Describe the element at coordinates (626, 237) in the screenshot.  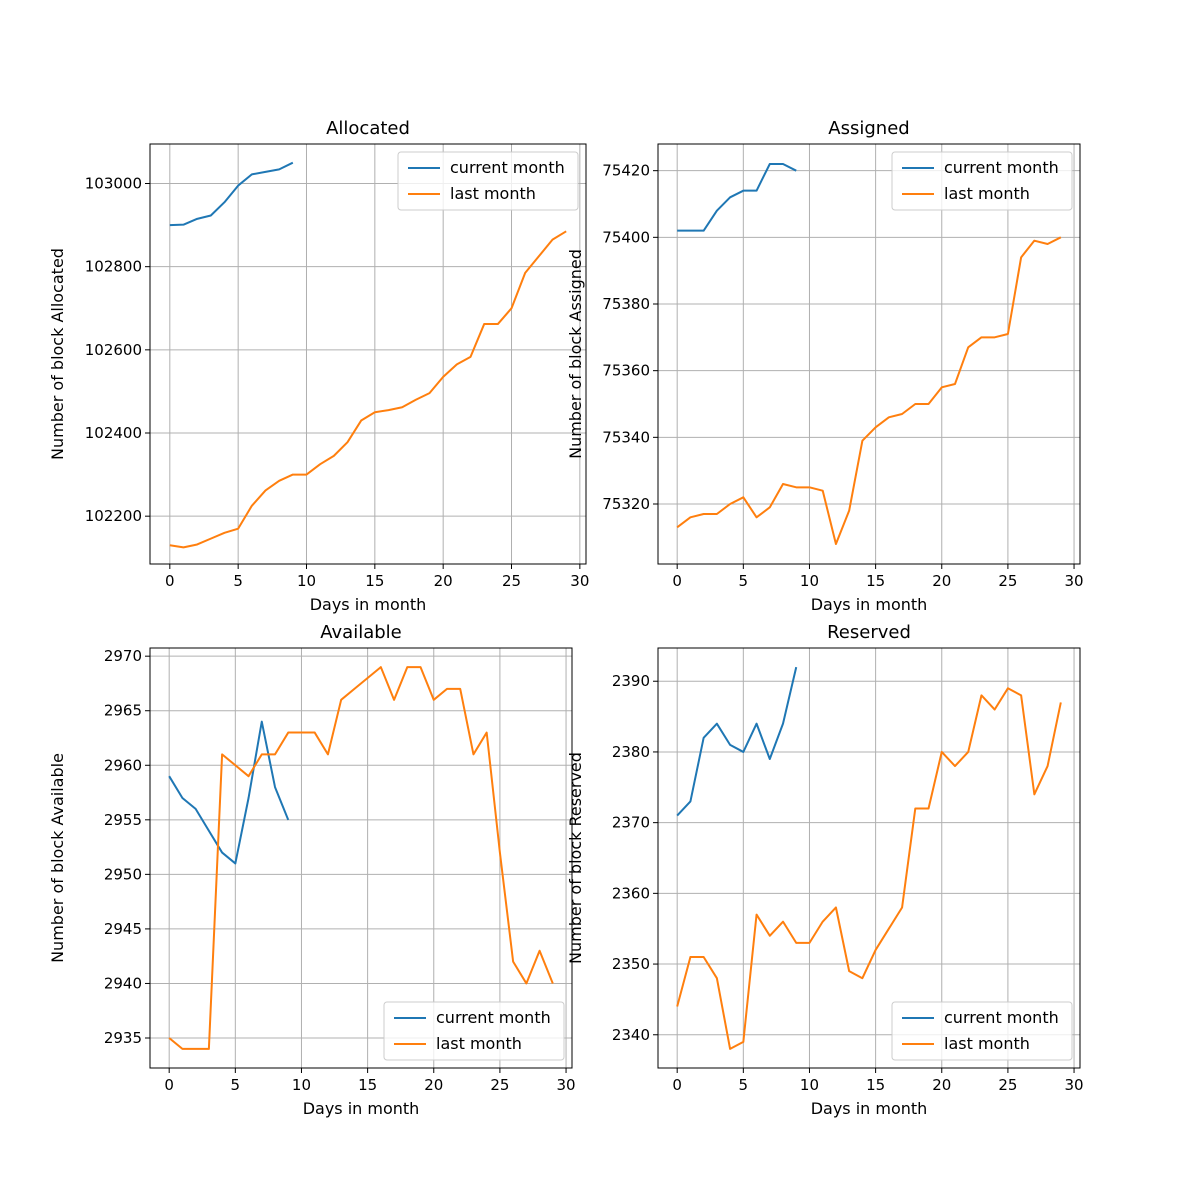
I see `y-tick-label: 75400` at that location.